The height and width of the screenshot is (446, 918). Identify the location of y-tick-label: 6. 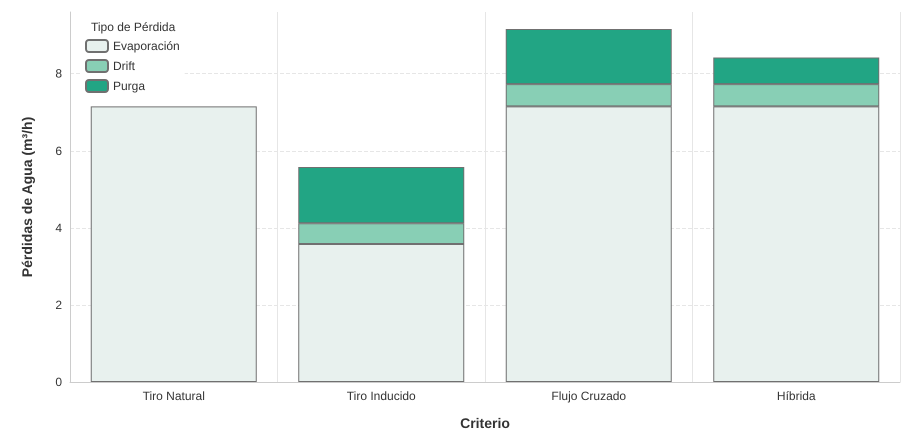
(58, 151).